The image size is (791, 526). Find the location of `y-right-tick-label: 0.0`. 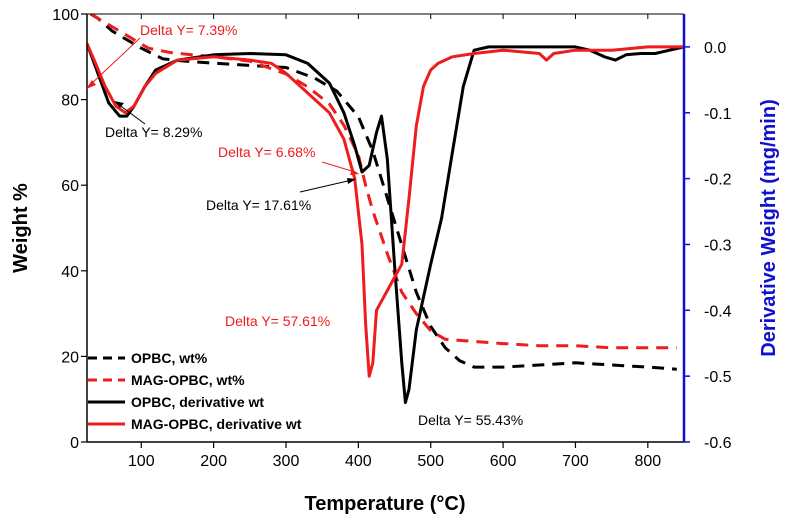

y-right-tick-label: 0.0 is located at coordinates (715, 48).